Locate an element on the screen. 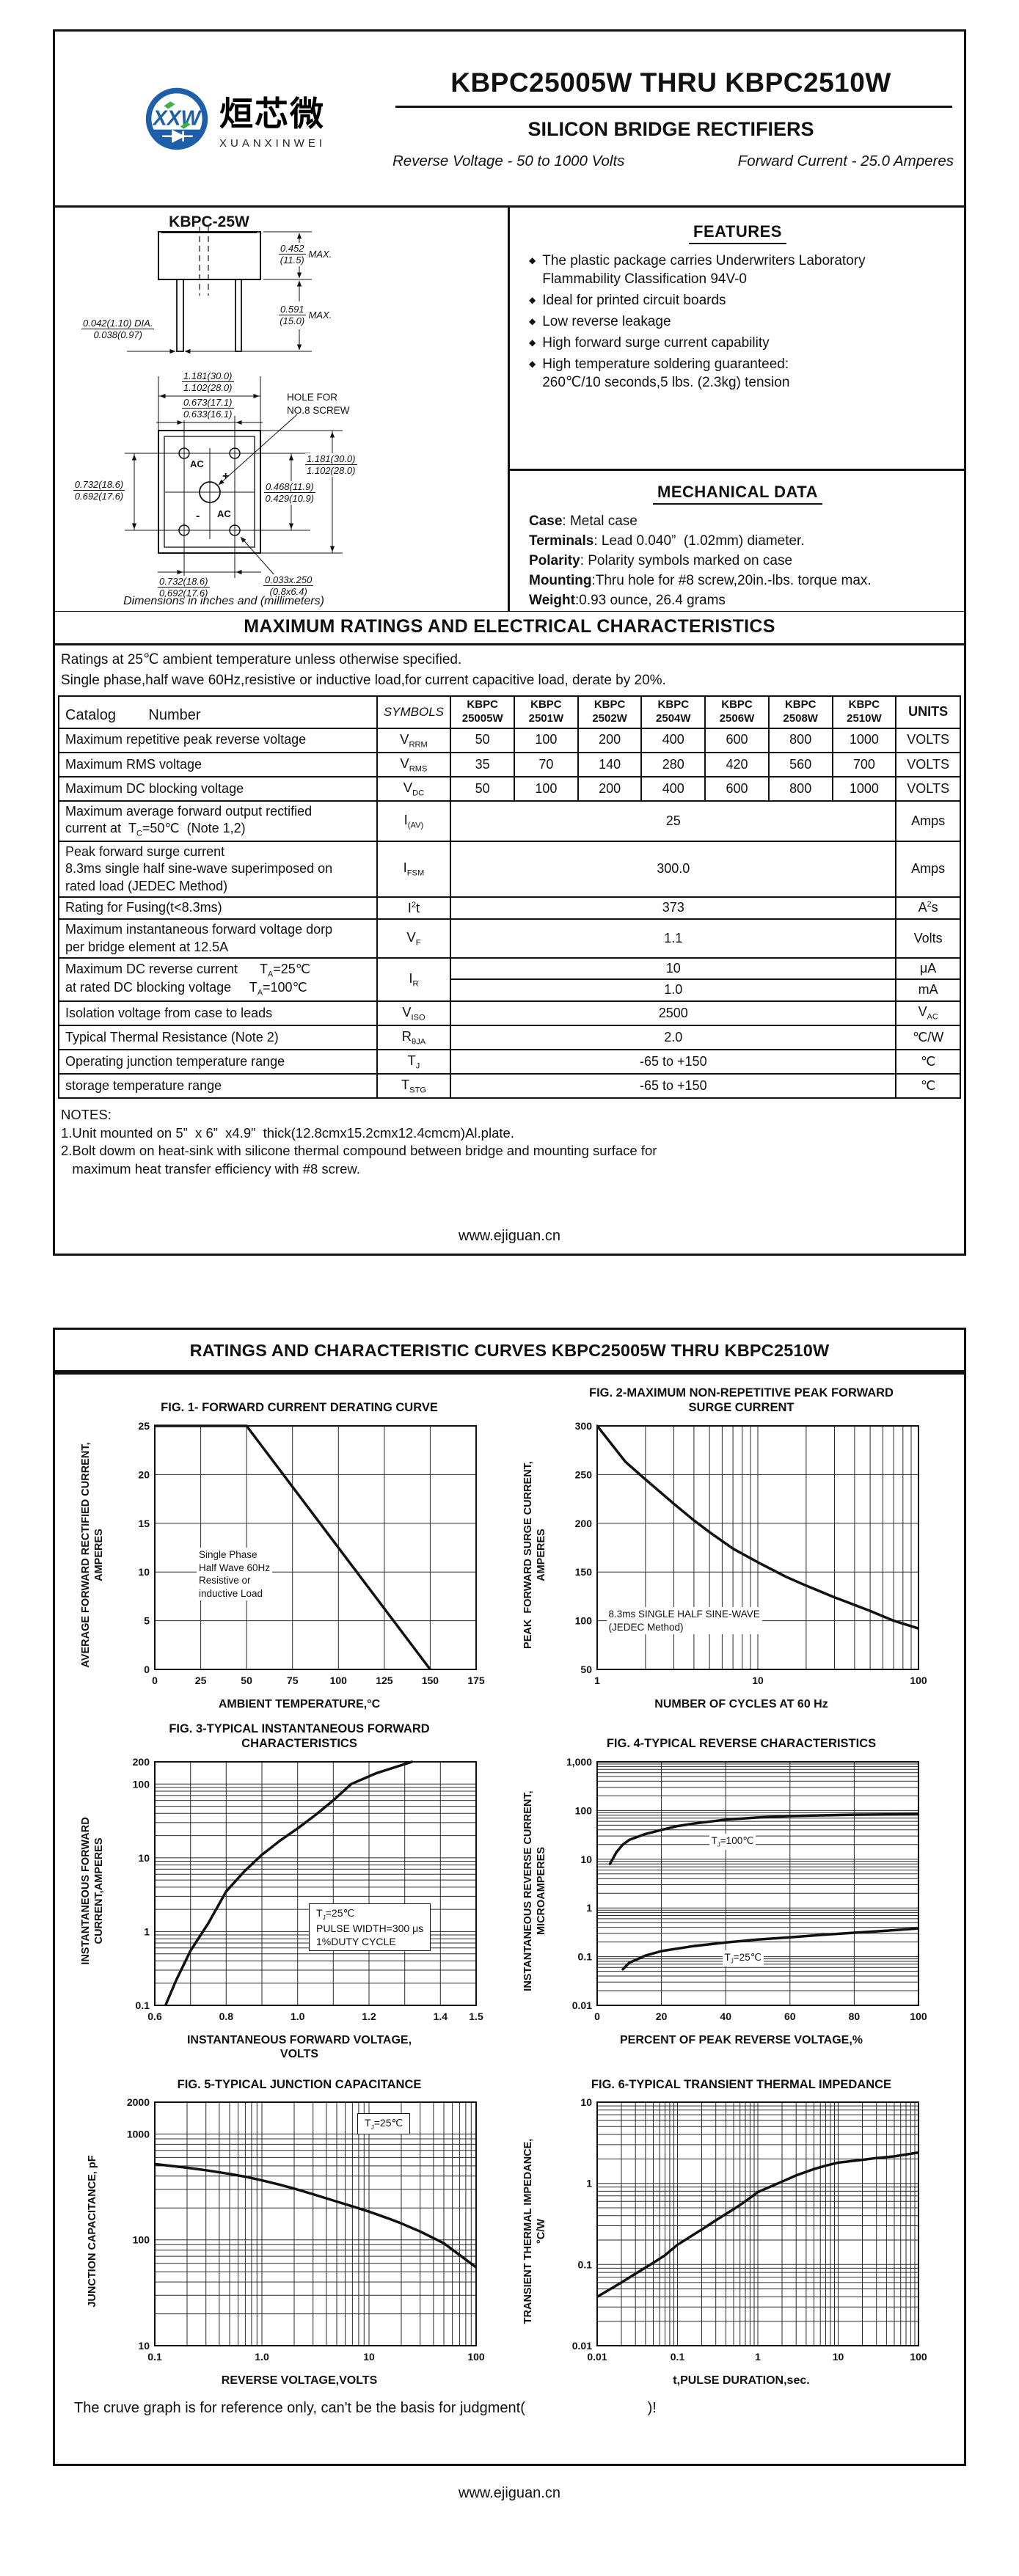  value-cell: 280 is located at coordinates (673, 764).